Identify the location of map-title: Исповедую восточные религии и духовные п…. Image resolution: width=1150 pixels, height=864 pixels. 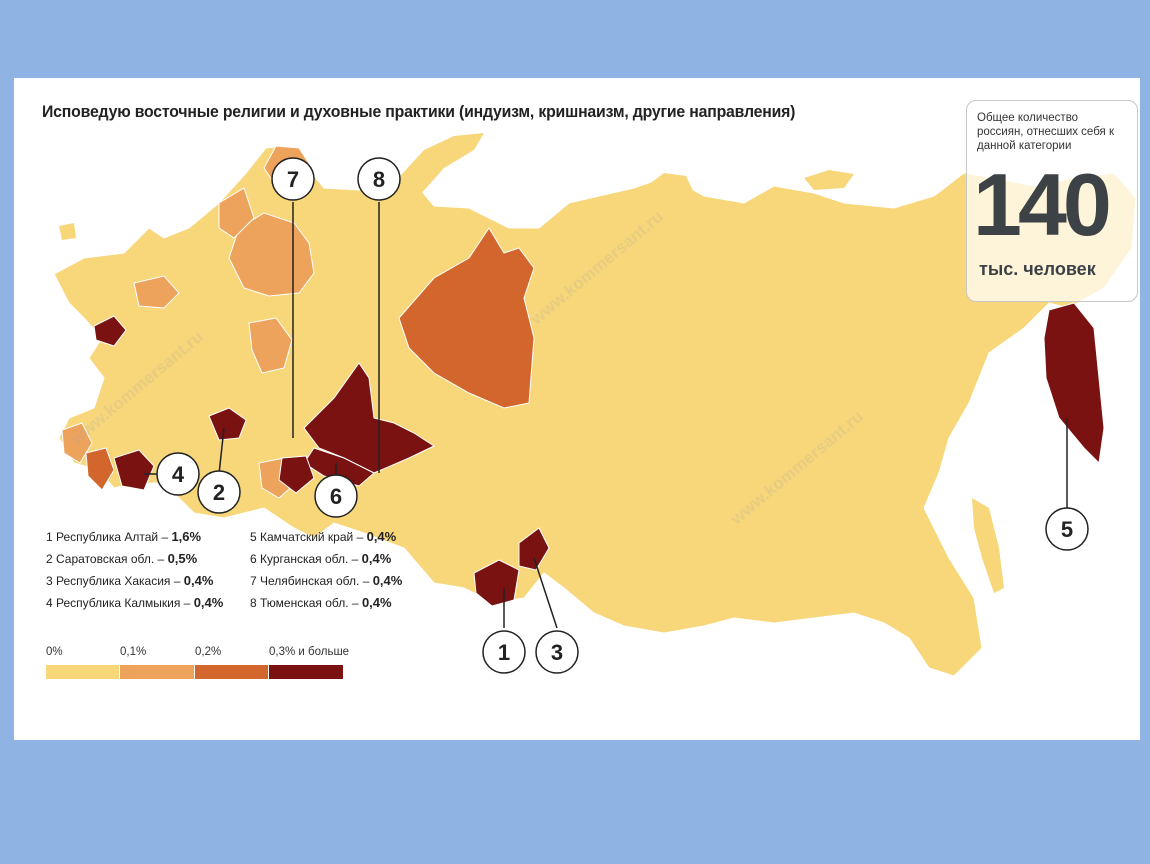
(419, 111).